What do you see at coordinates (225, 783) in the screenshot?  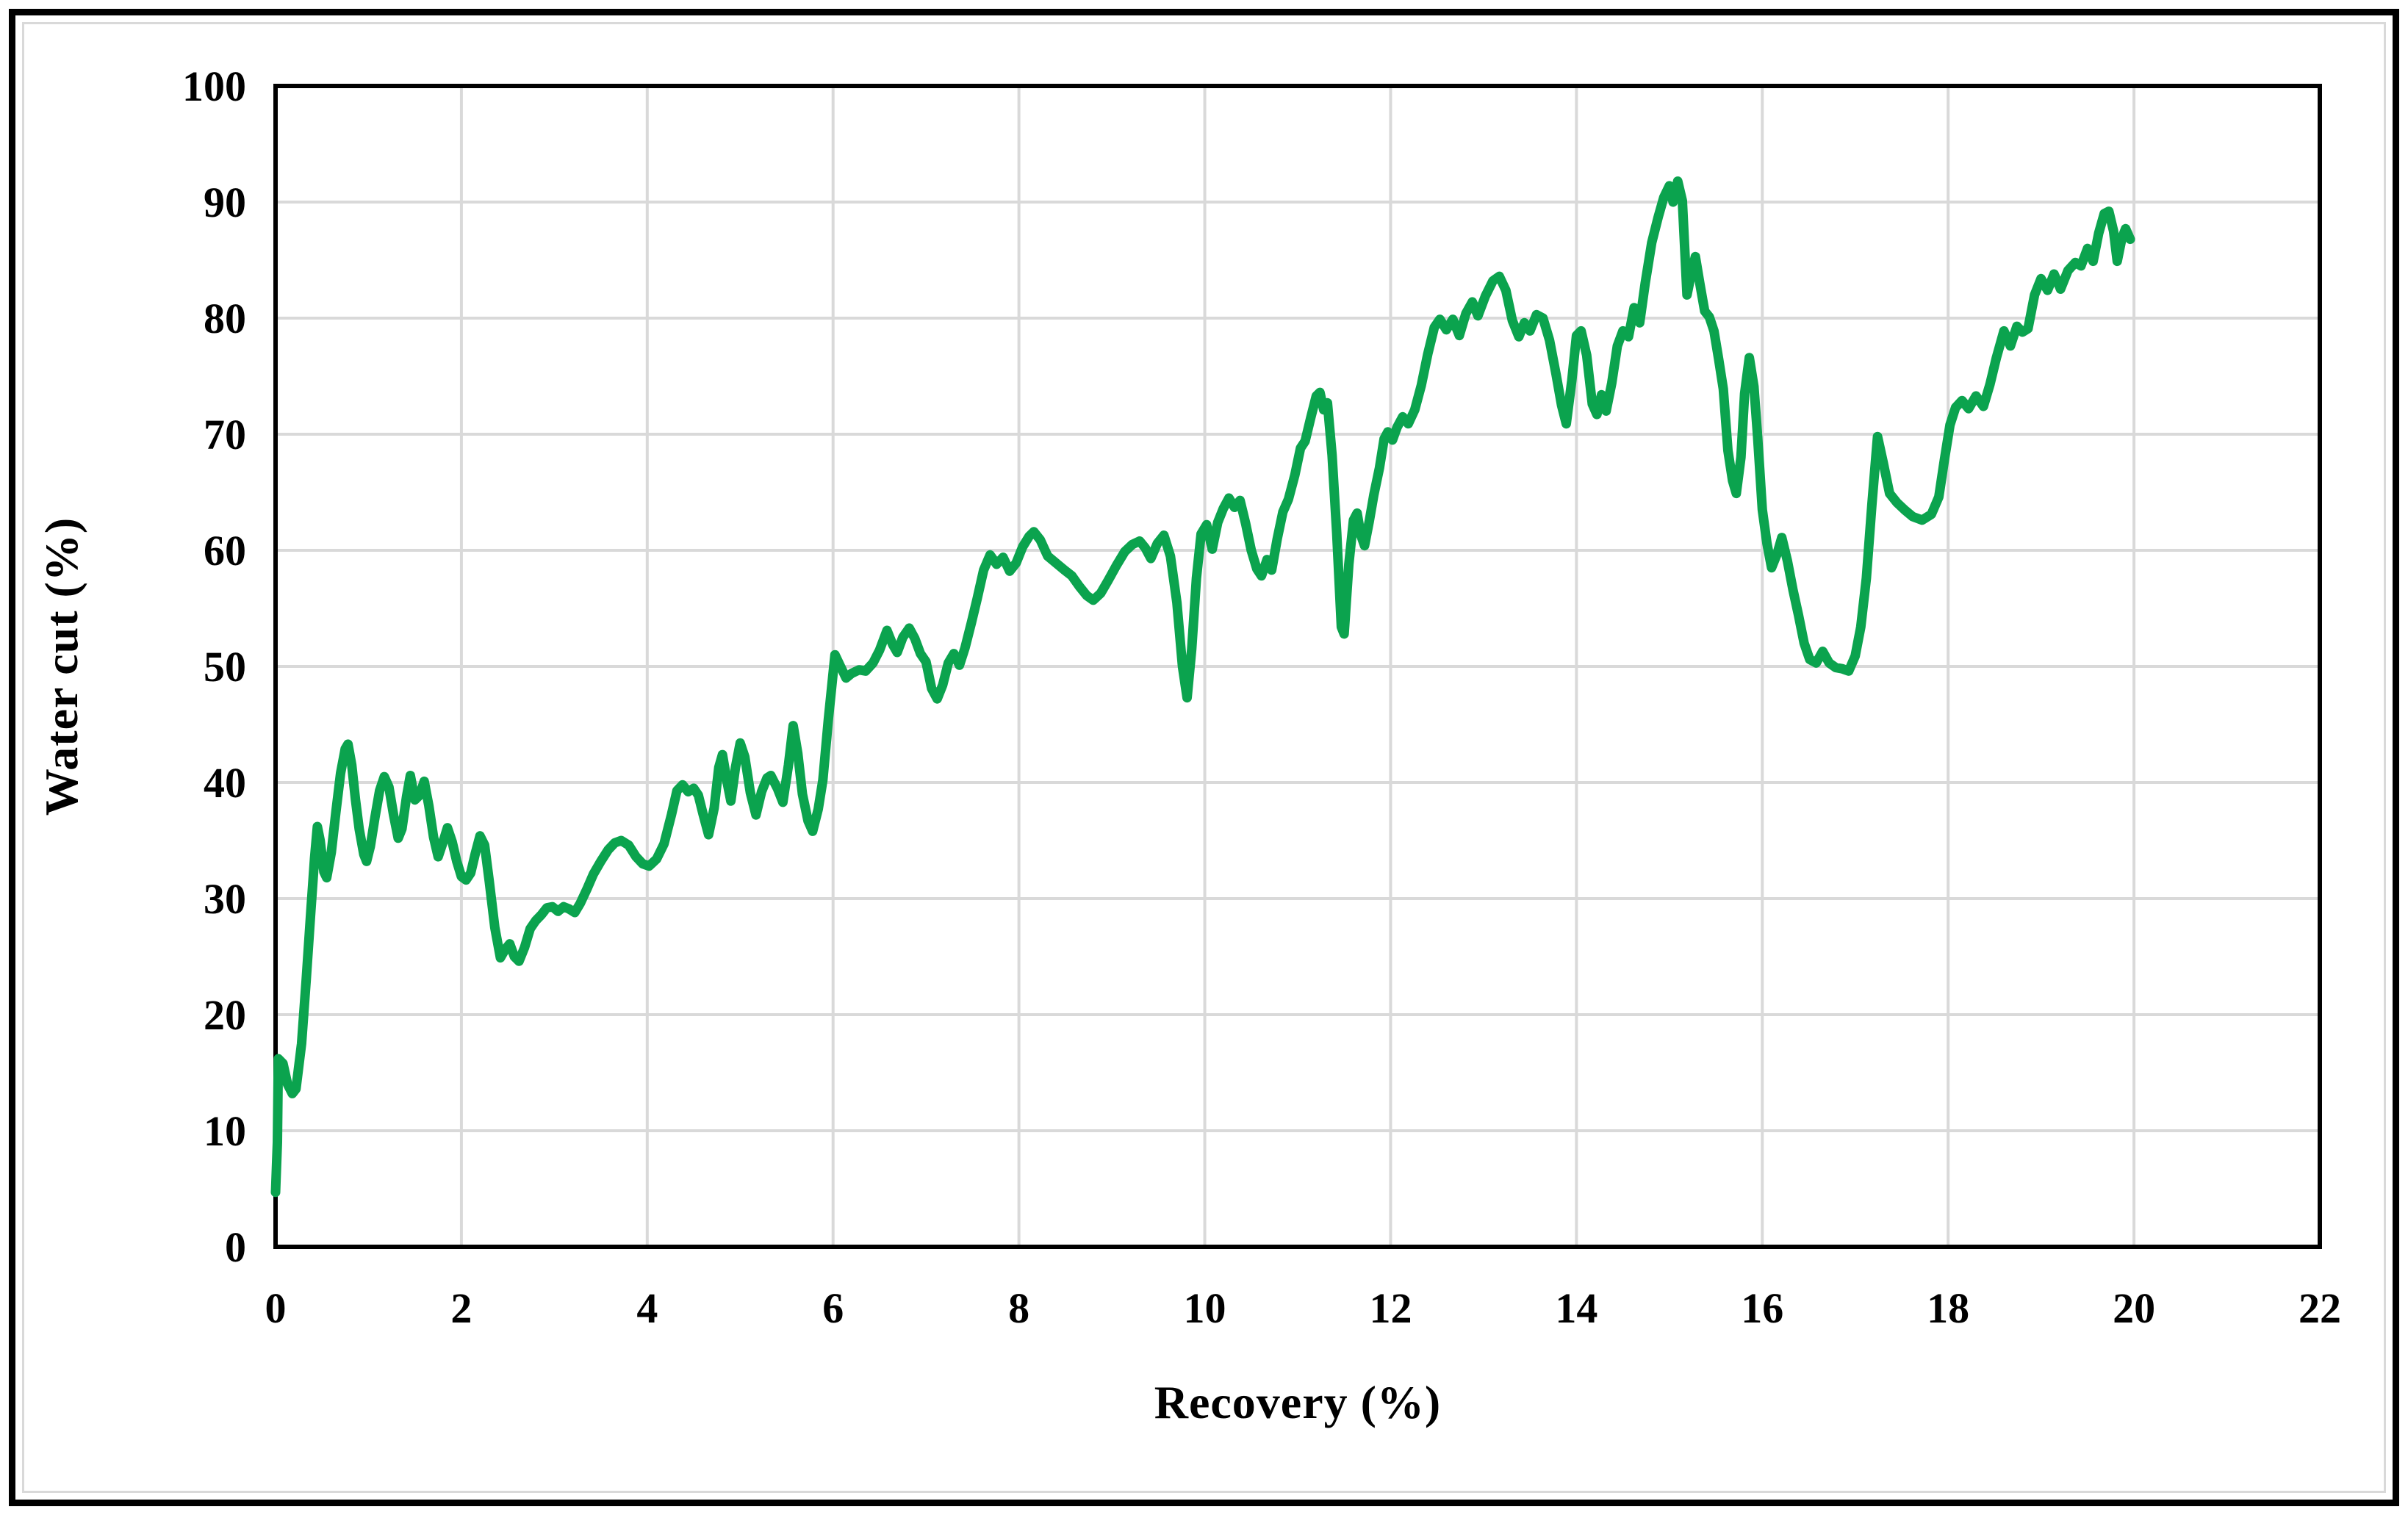 I see `y-tick-label: 40` at bounding box center [225, 783].